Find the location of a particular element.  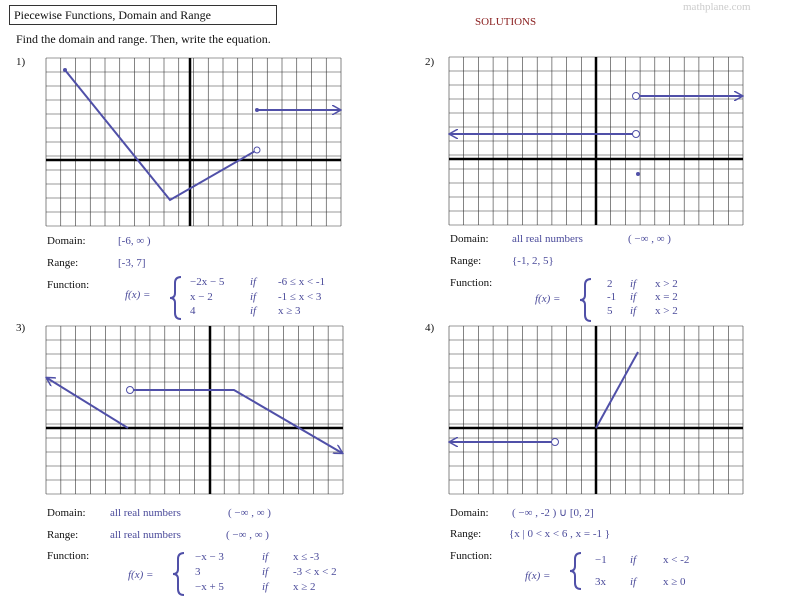

piece-cell: x ≥ 3 is located at coordinates (289, 311).